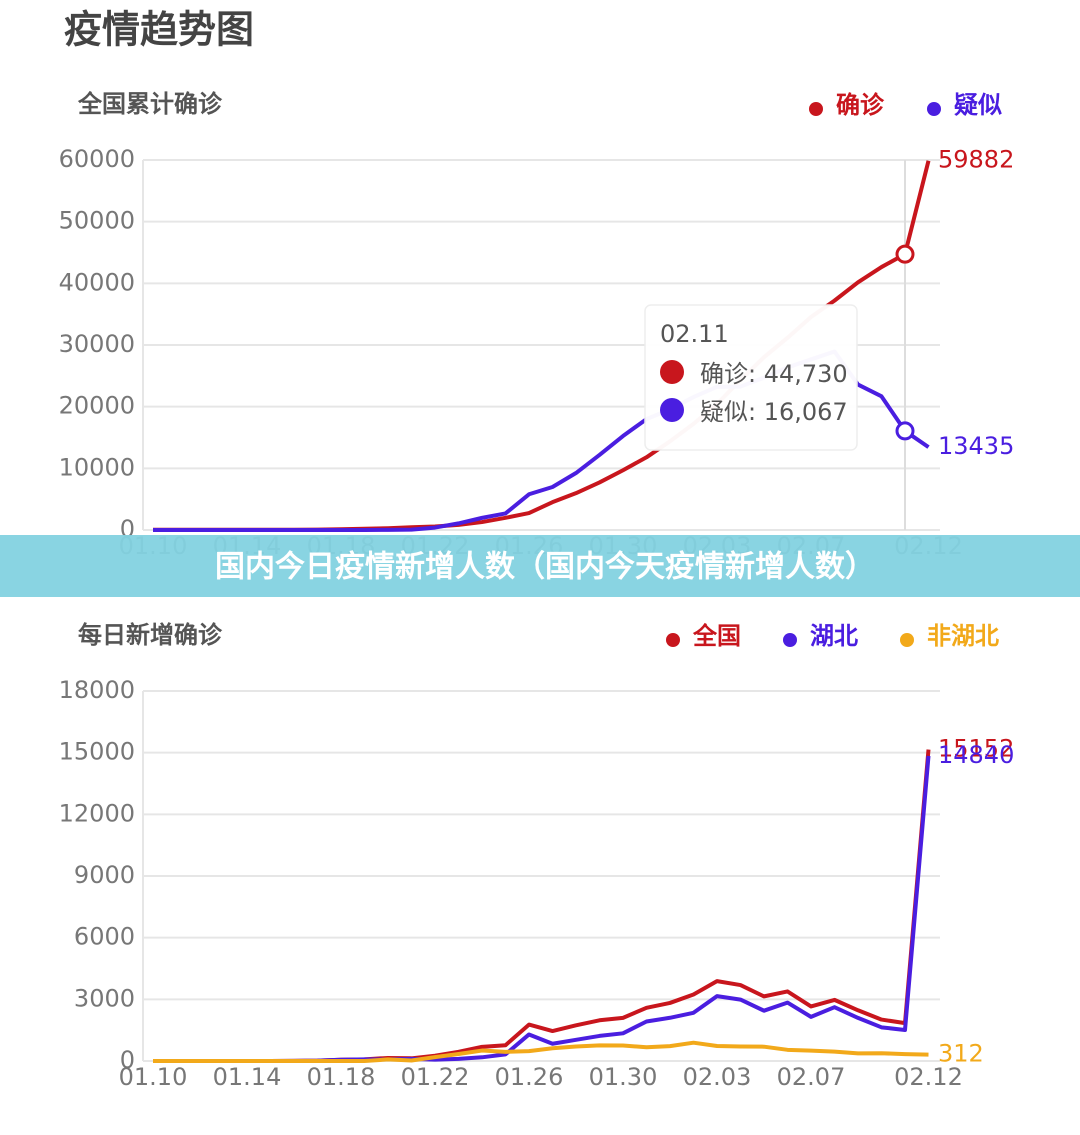 Image resolution: width=1080 pixels, height=1135 pixels. Describe the element at coordinates (694, 334) in the screenshot. I see `tooltip-title: 02.11` at that location.